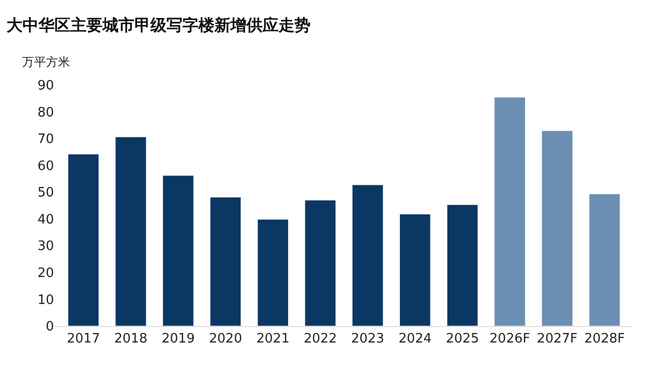 This screenshot has width=653, height=381. What do you see at coordinates (45, 166) in the screenshot?
I see `y-tick-label: 60` at bounding box center [45, 166].